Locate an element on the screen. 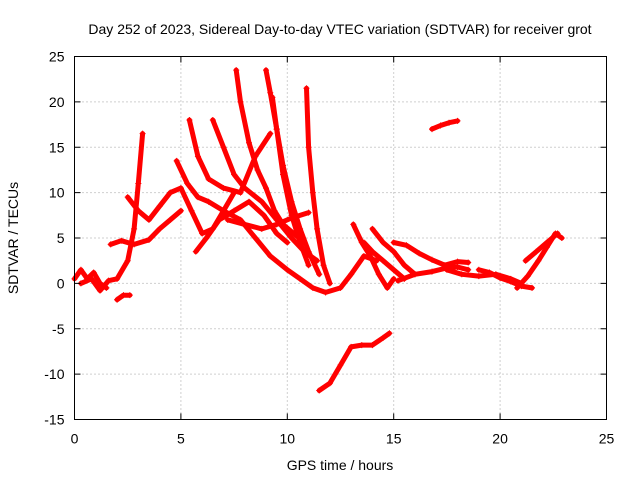  series-arc-c is located at coordinates (145, 227).